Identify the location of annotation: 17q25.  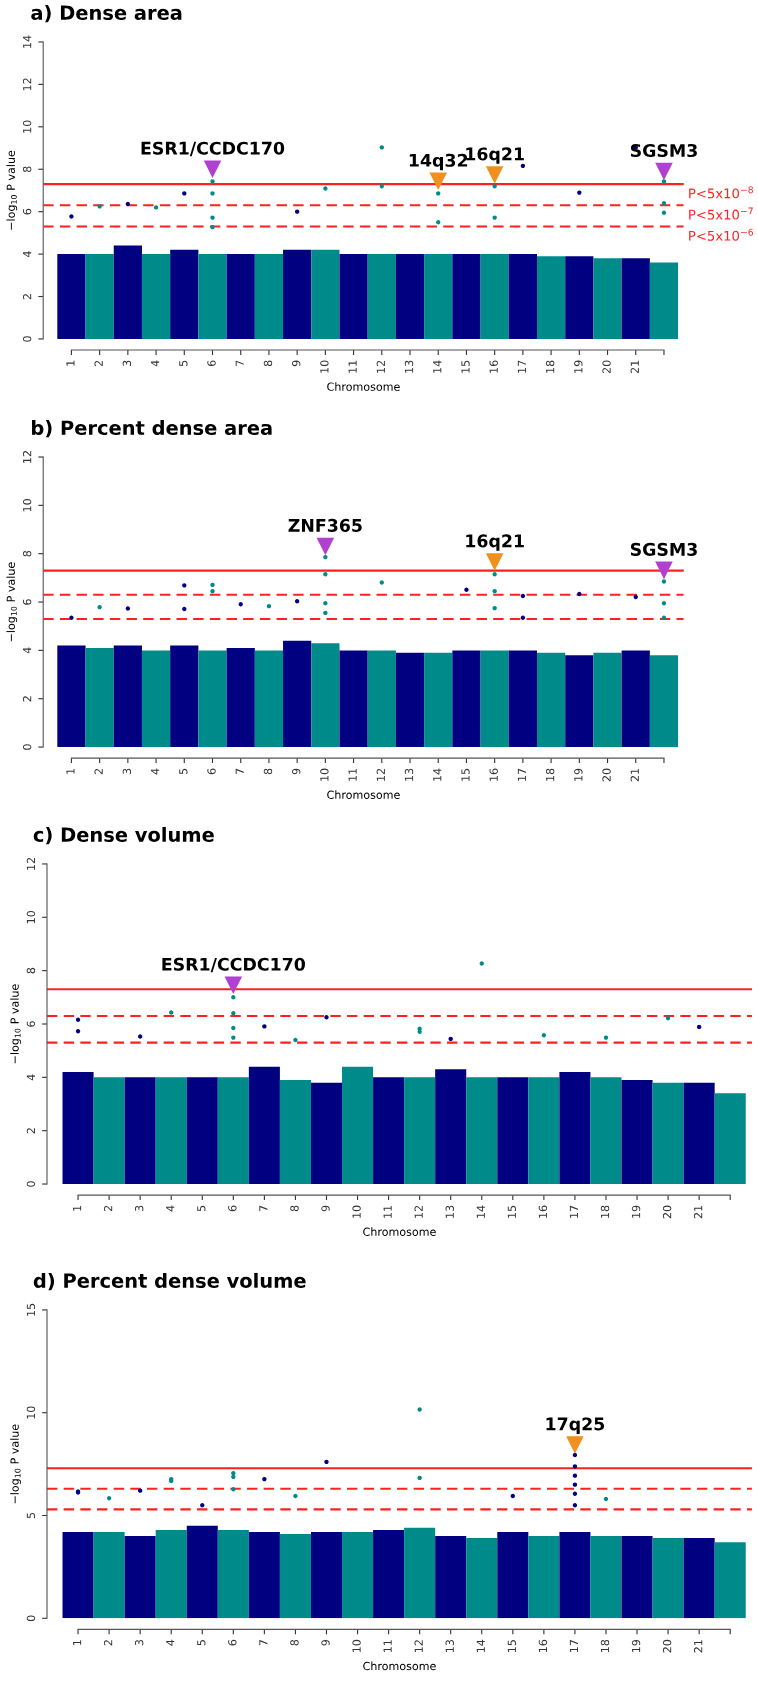
(575, 1425).